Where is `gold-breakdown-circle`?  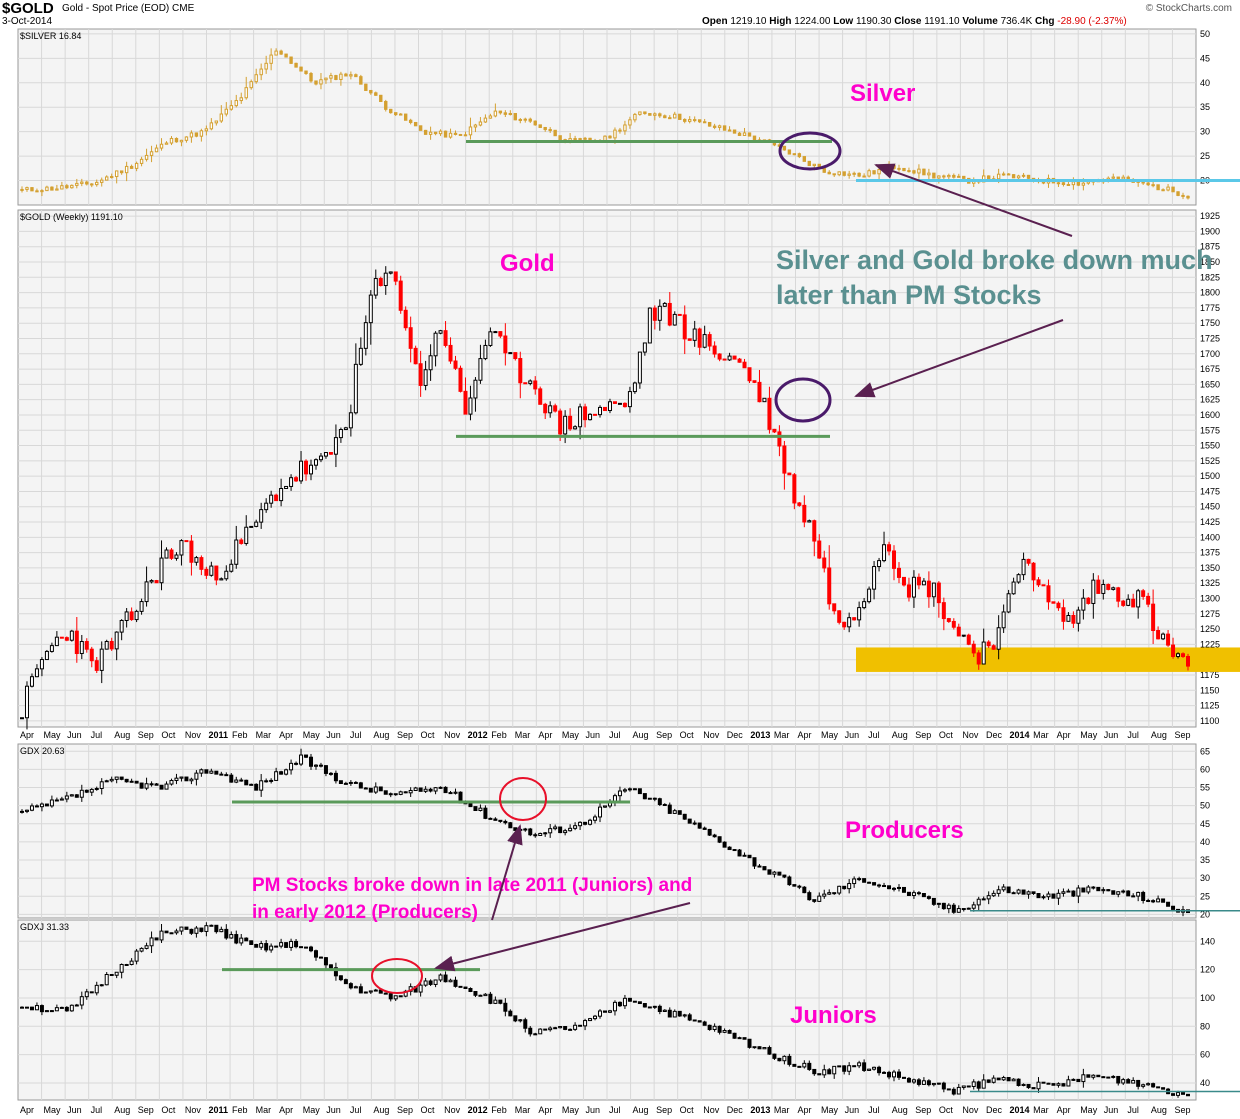 gold-breakdown-circle is located at coordinates (803, 400).